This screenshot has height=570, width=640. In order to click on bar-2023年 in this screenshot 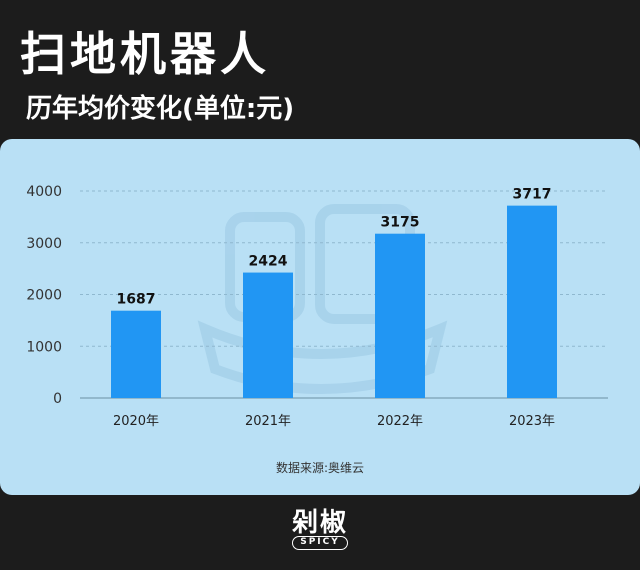, I will do `click(532, 301)`.